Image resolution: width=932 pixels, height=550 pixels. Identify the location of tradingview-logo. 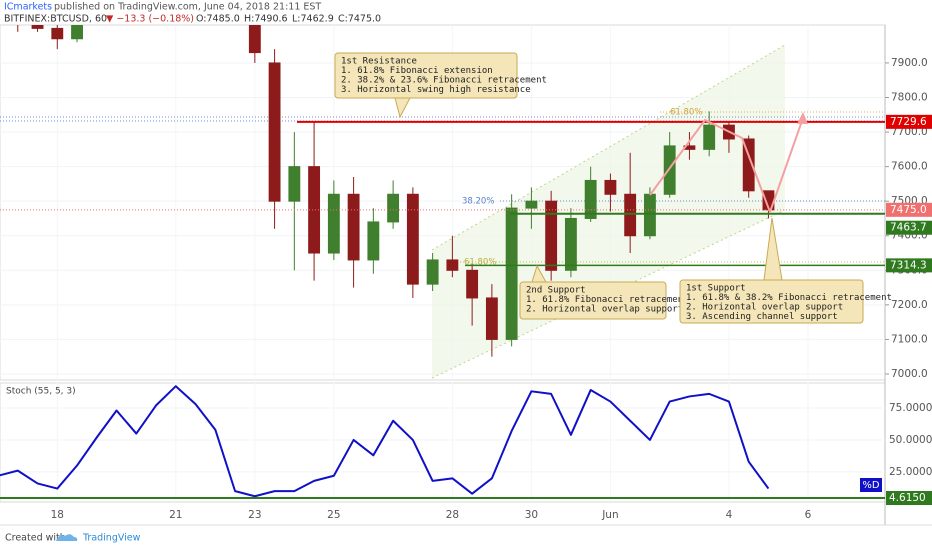
(67, 537).